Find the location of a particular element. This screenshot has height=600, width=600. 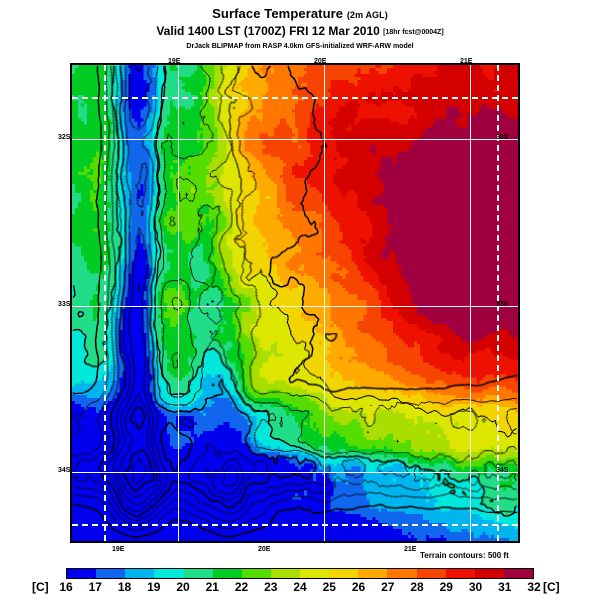

gridline-lat-32s is located at coordinates (295, 139).